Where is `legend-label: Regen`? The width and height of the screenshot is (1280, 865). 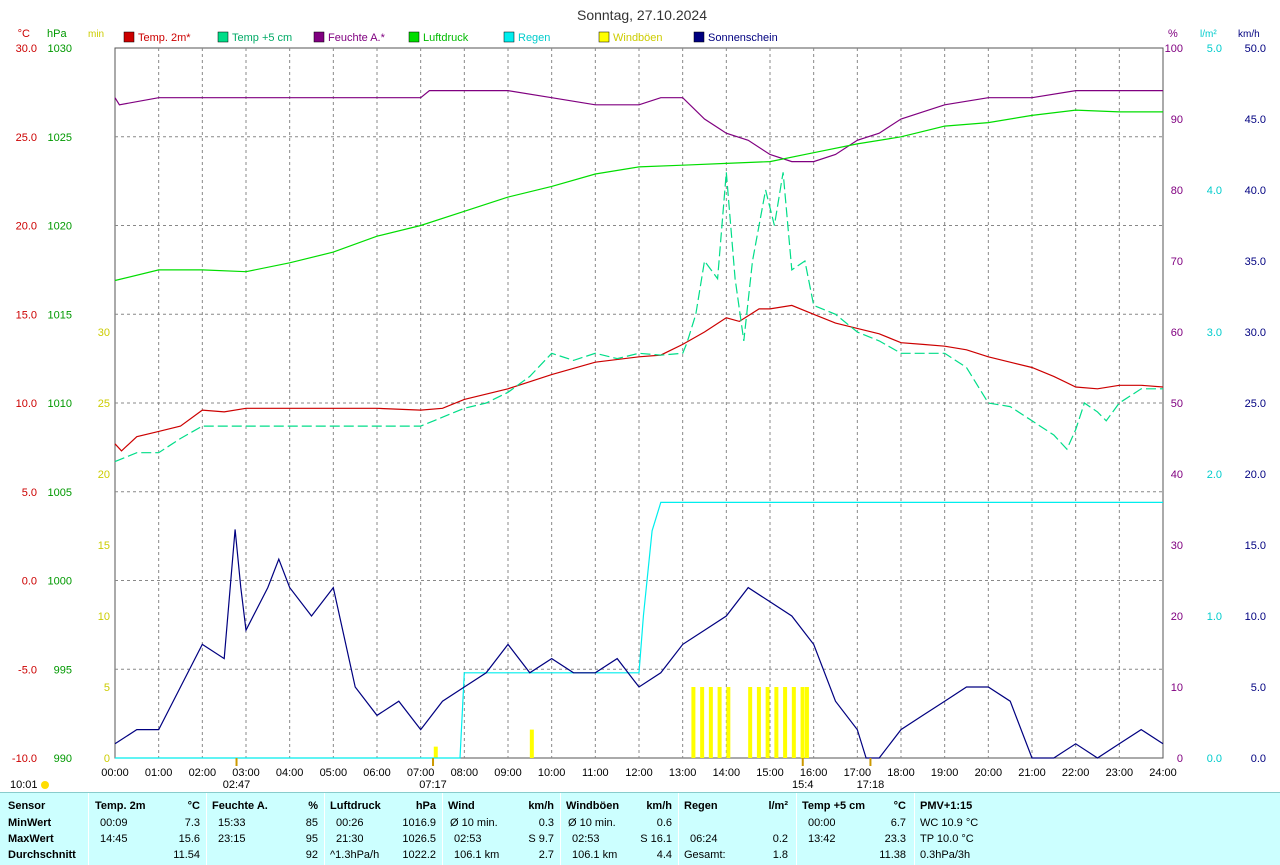 legend-label: Regen is located at coordinates (534, 38).